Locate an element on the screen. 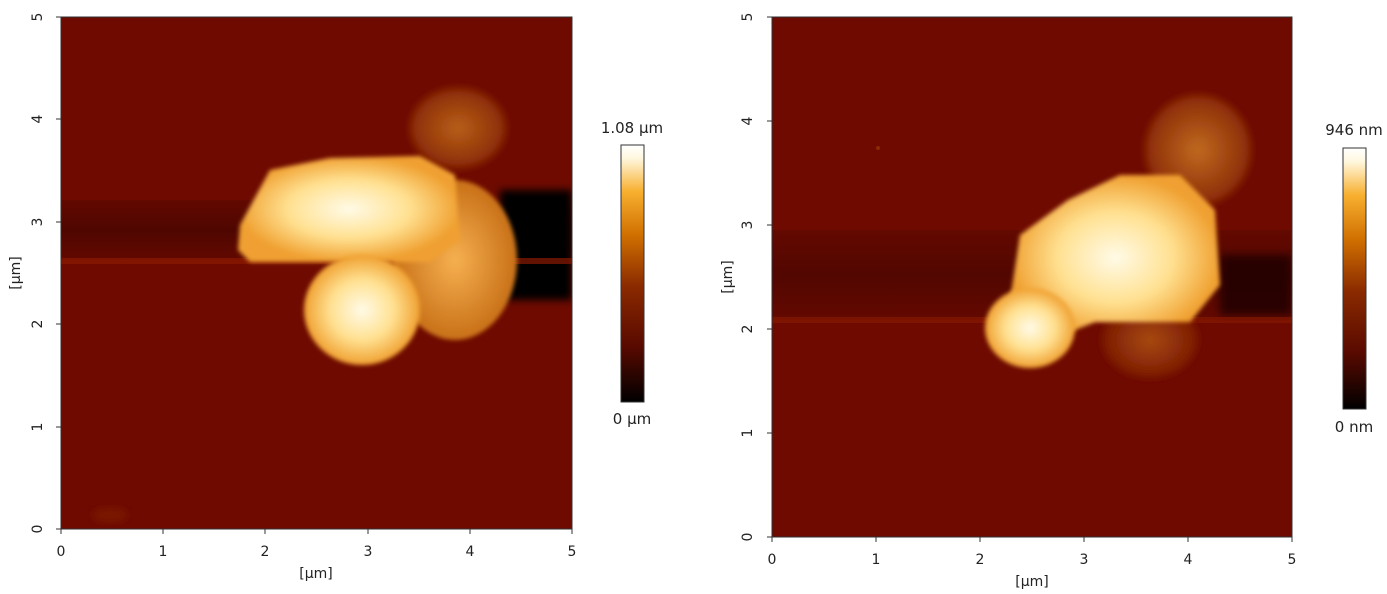  colorbar-min-label: 0 µm is located at coordinates (632, 419).